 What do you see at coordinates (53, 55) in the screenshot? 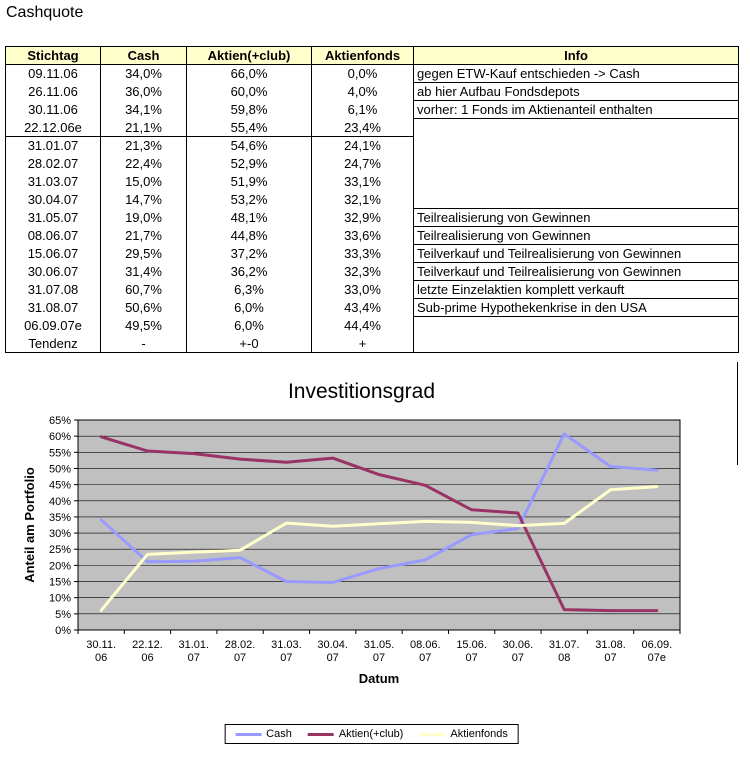
I see `column-header: Stichtag` at bounding box center [53, 55].